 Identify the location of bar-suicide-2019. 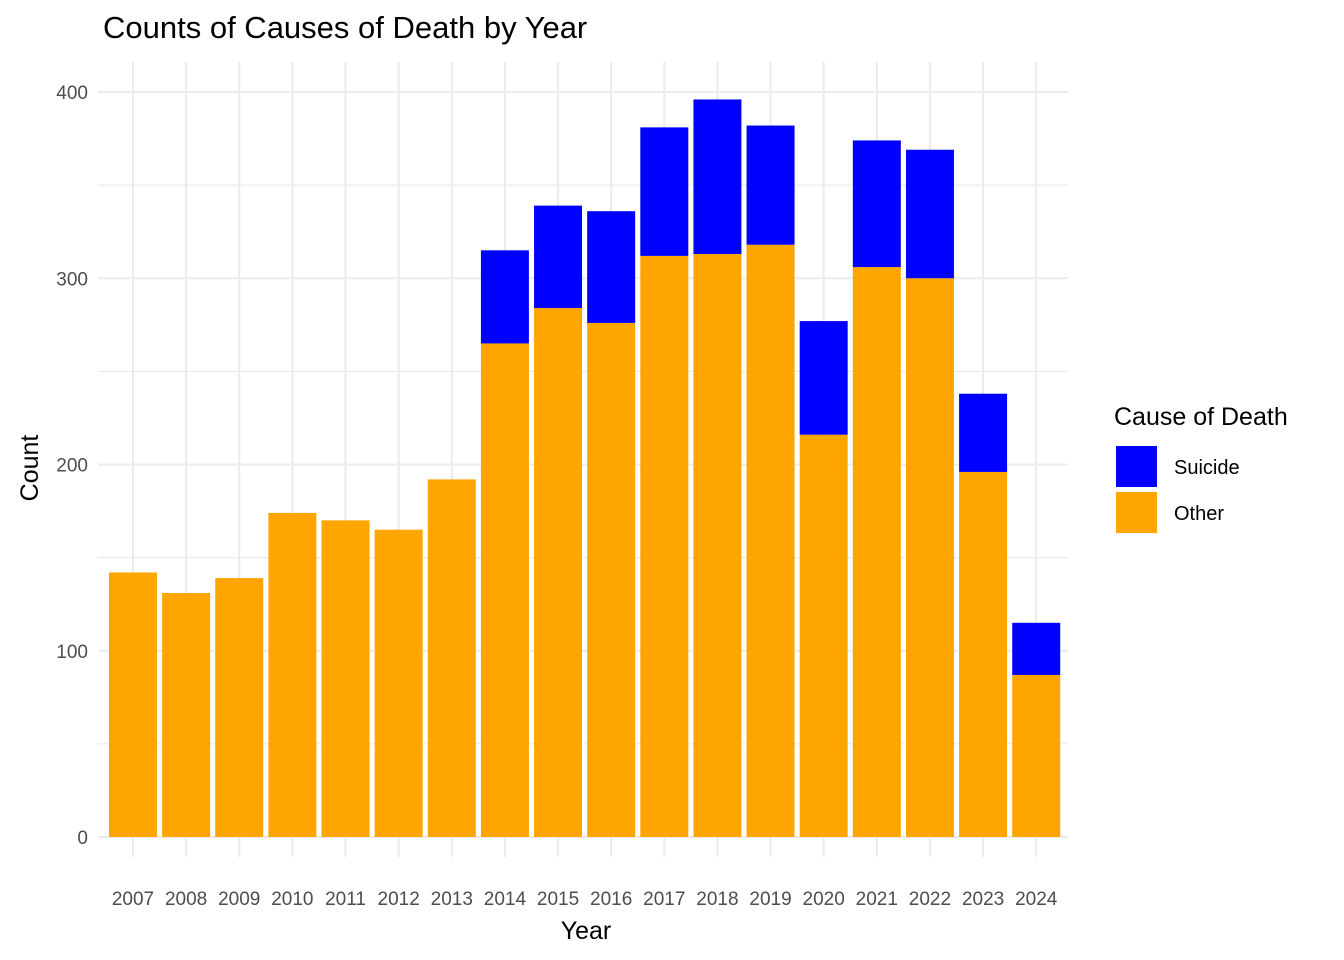
(770, 185).